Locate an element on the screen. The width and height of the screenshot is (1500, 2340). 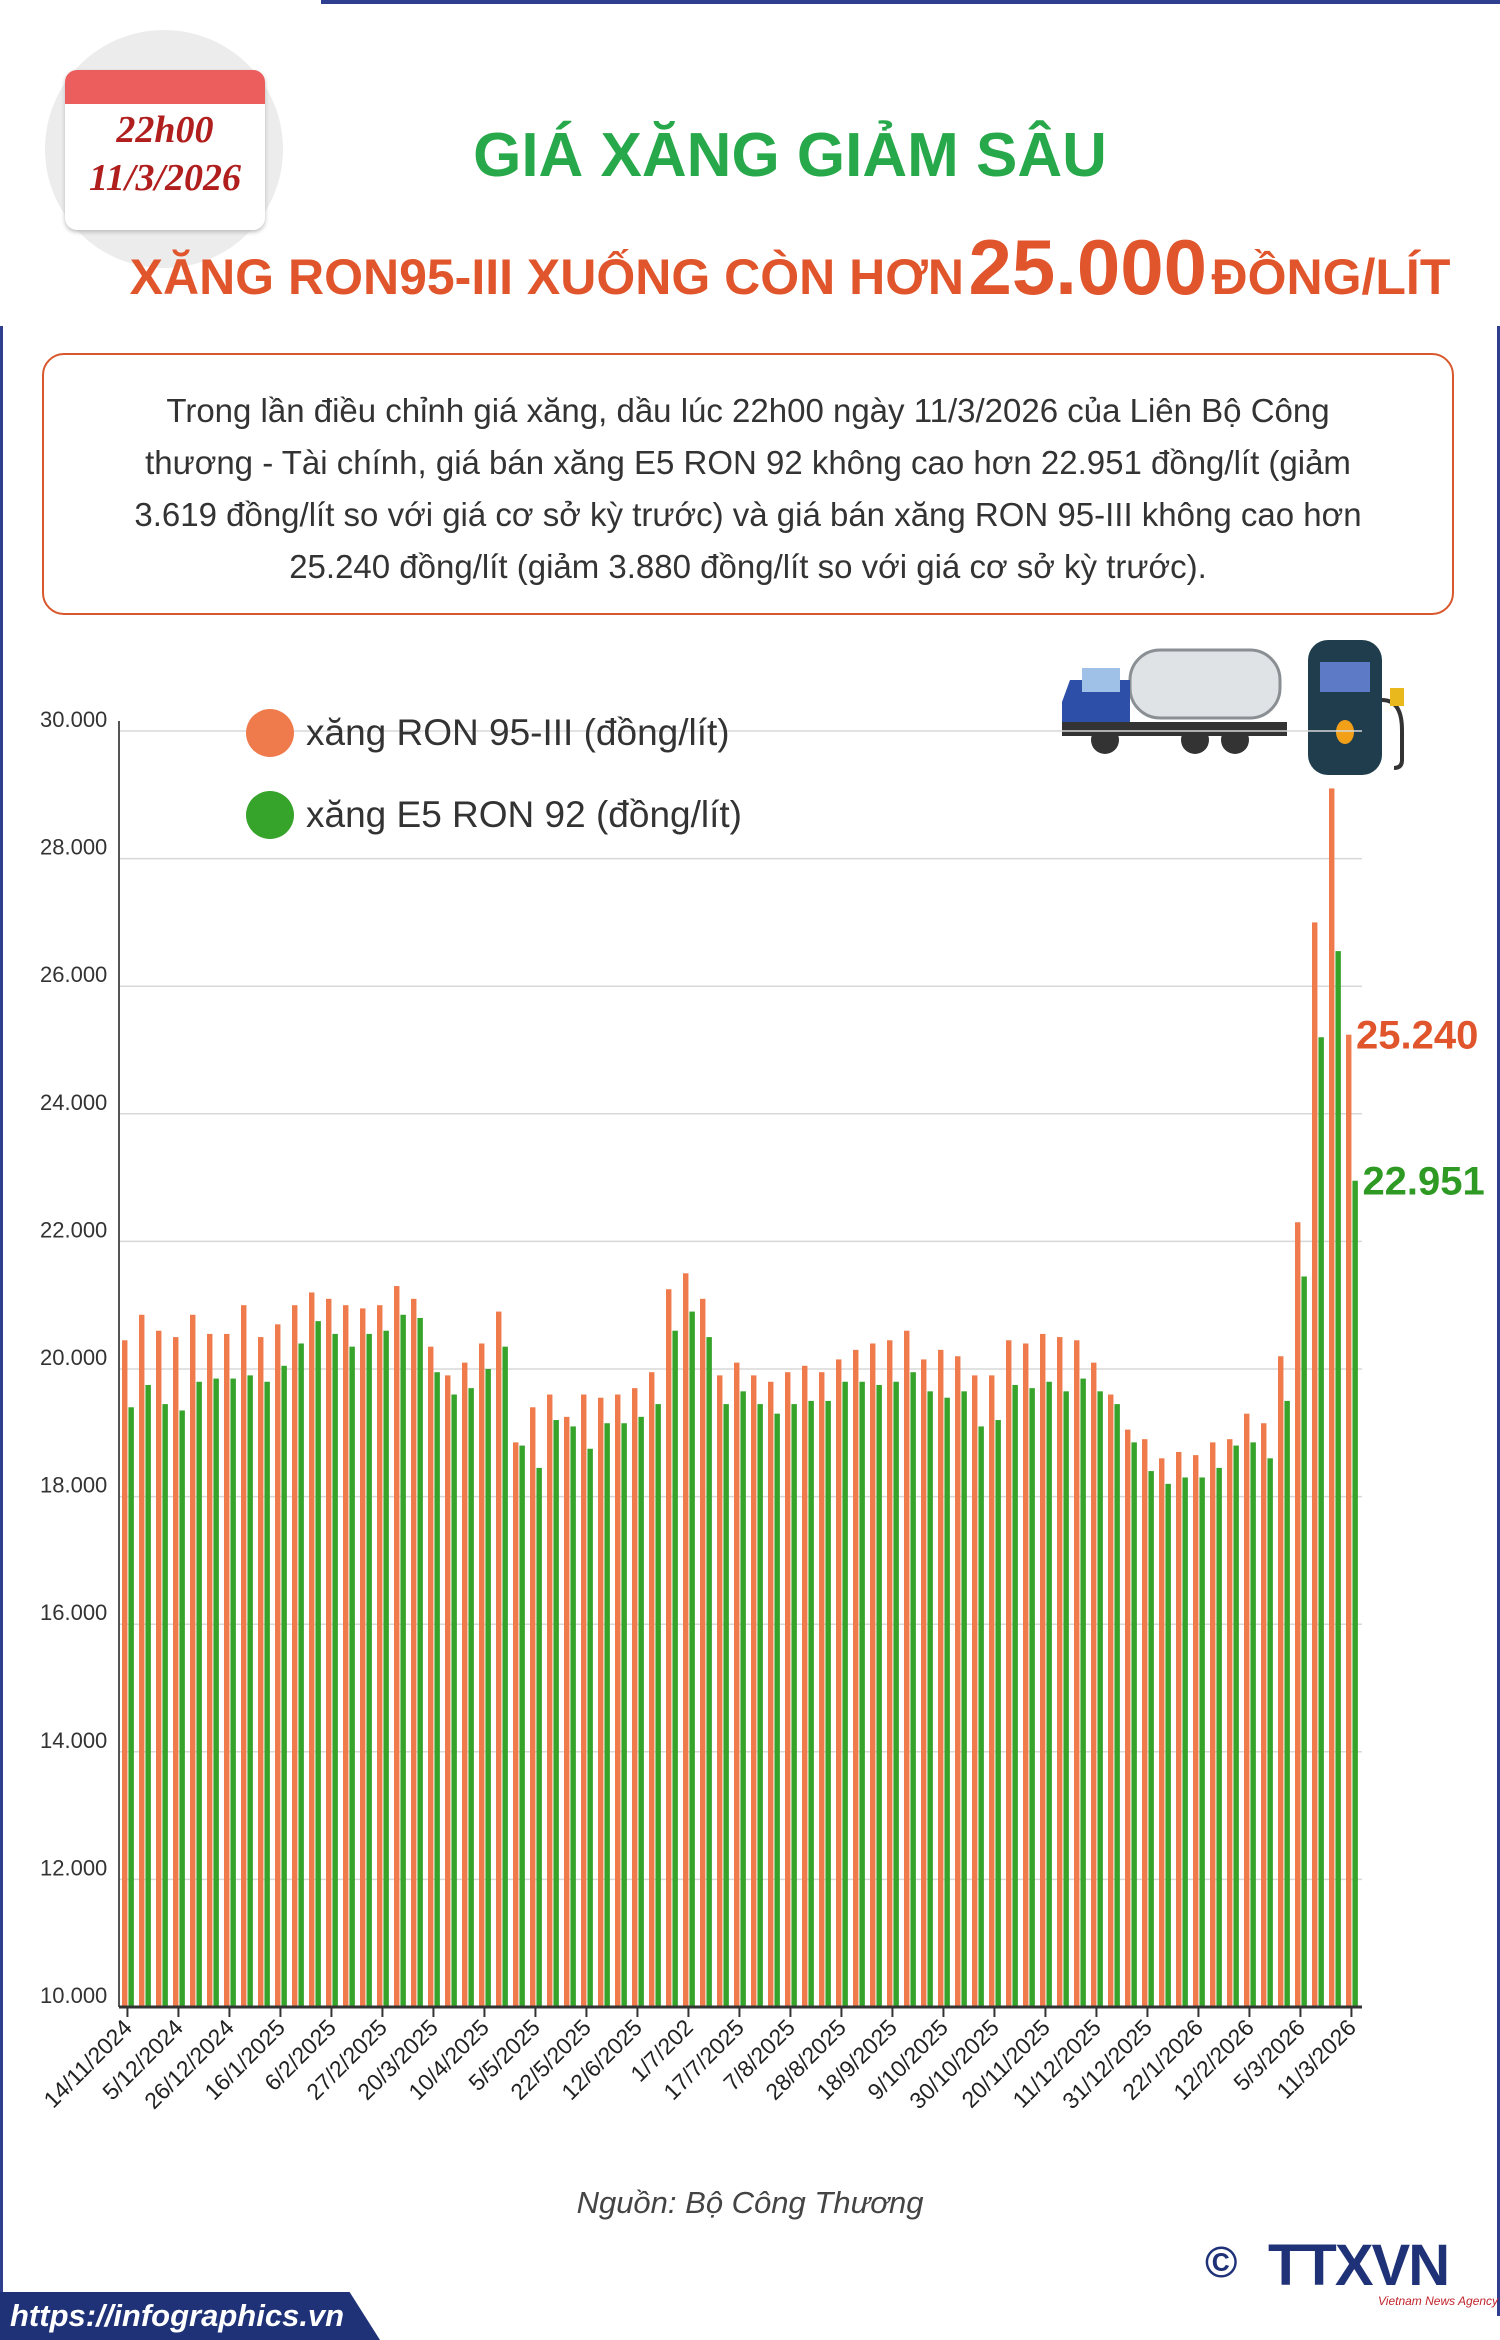
y-tick-label: 12.000 is located at coordinates (73, 1867).